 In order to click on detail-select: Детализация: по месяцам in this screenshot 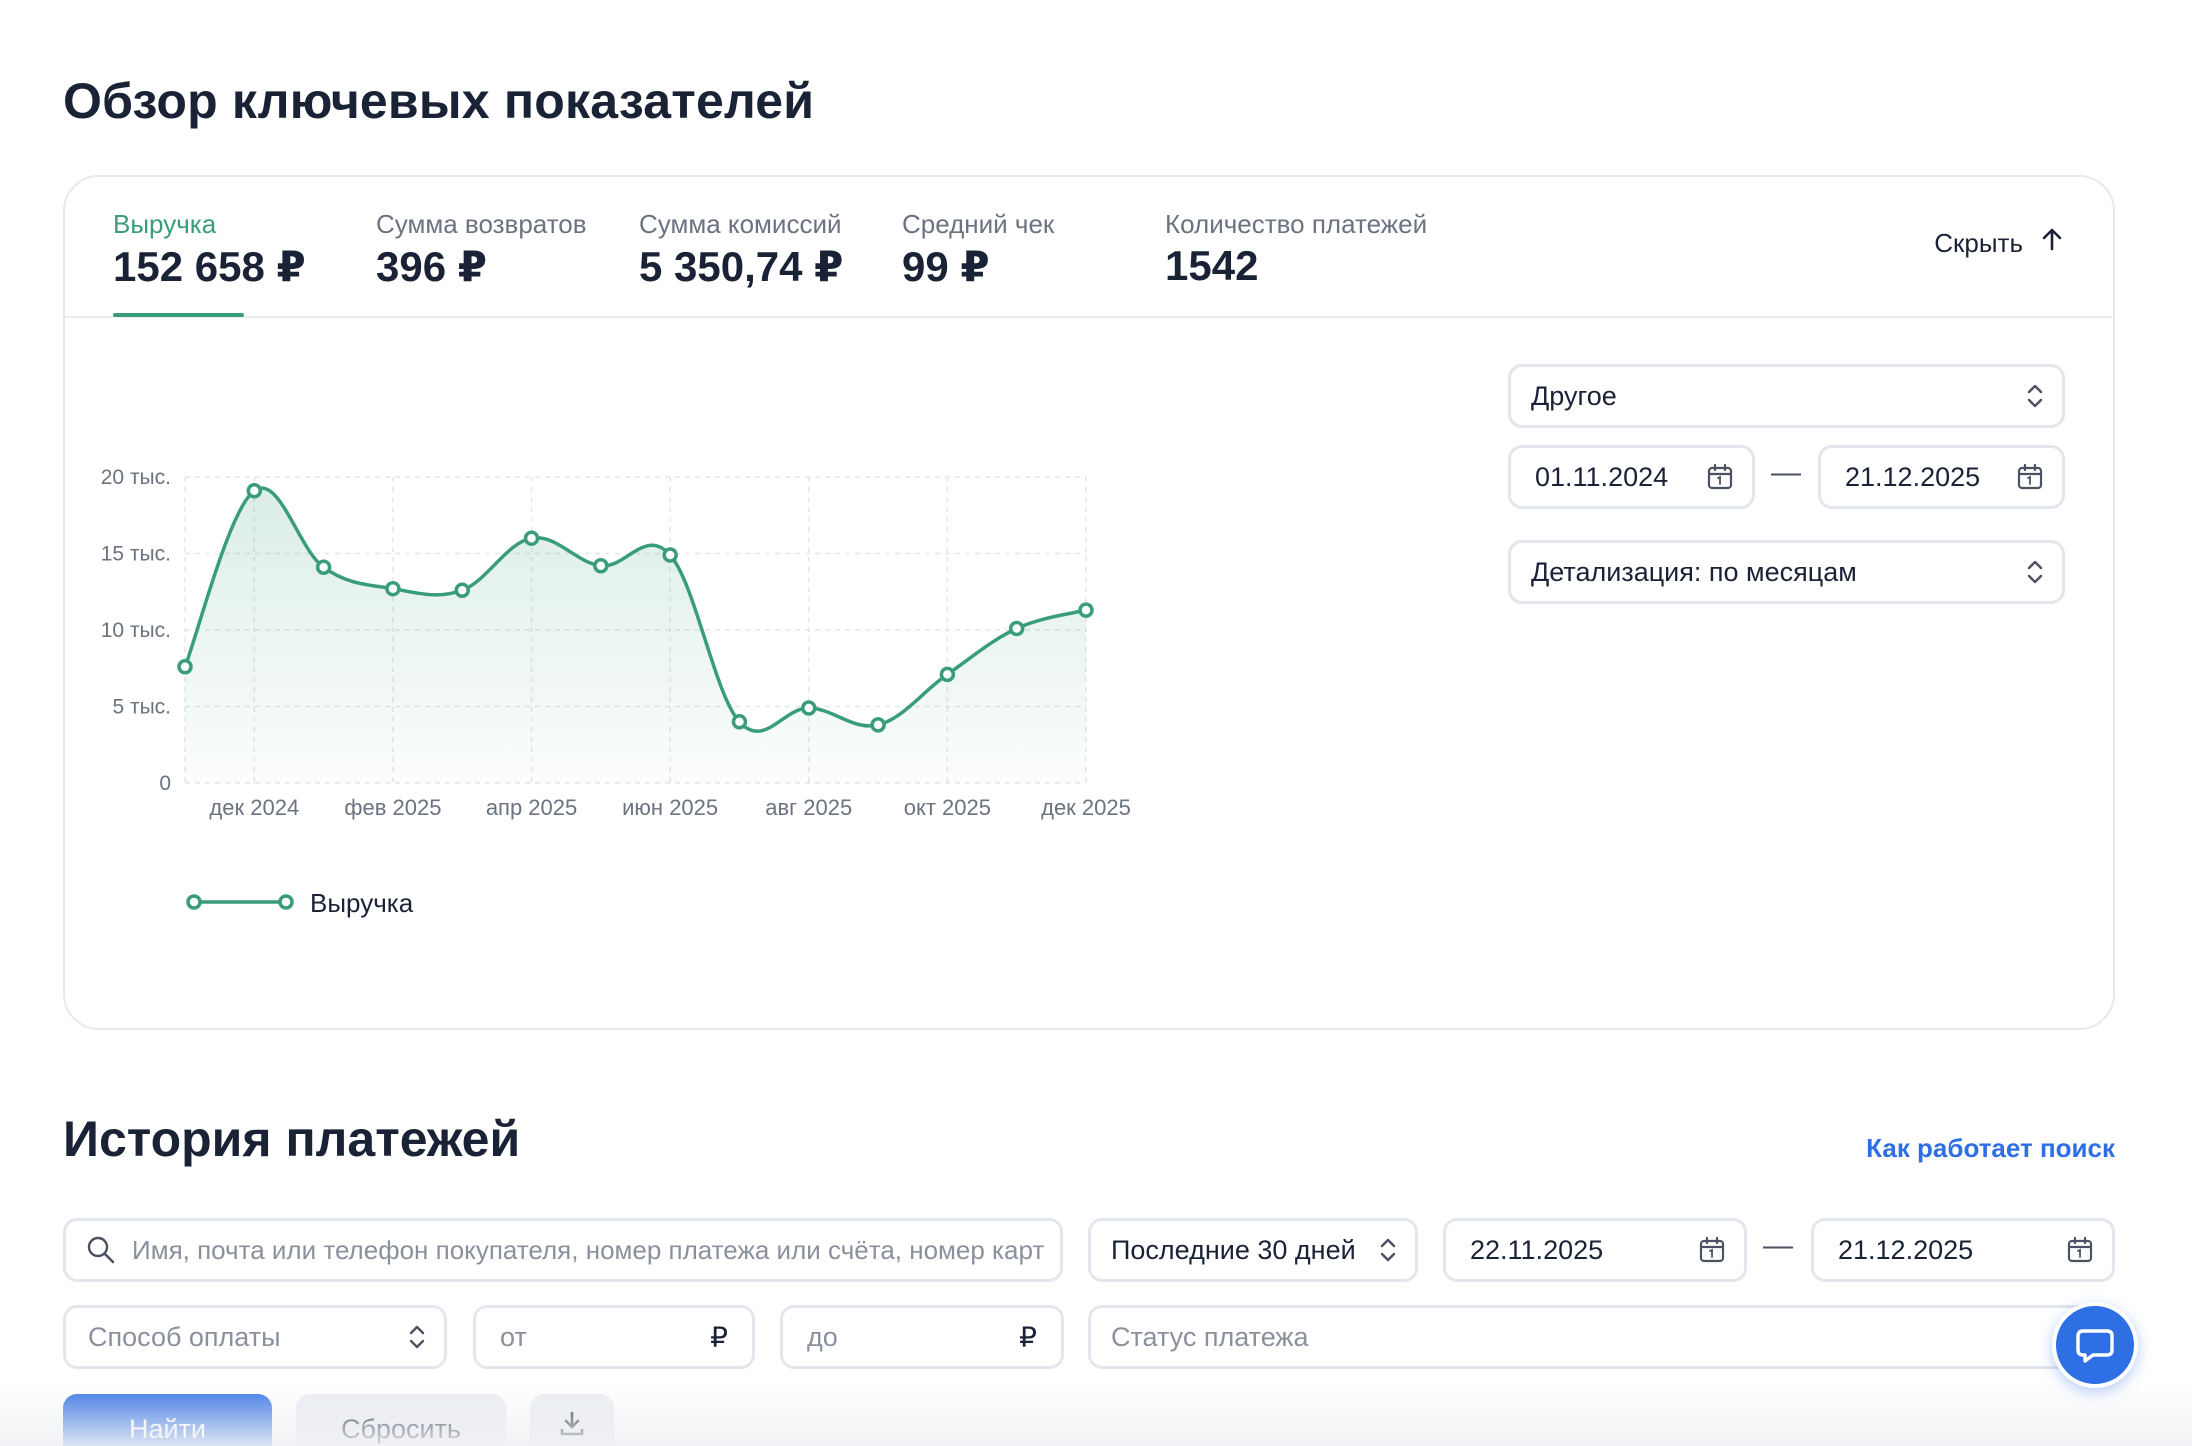, I will do `click(1786, 572)`.